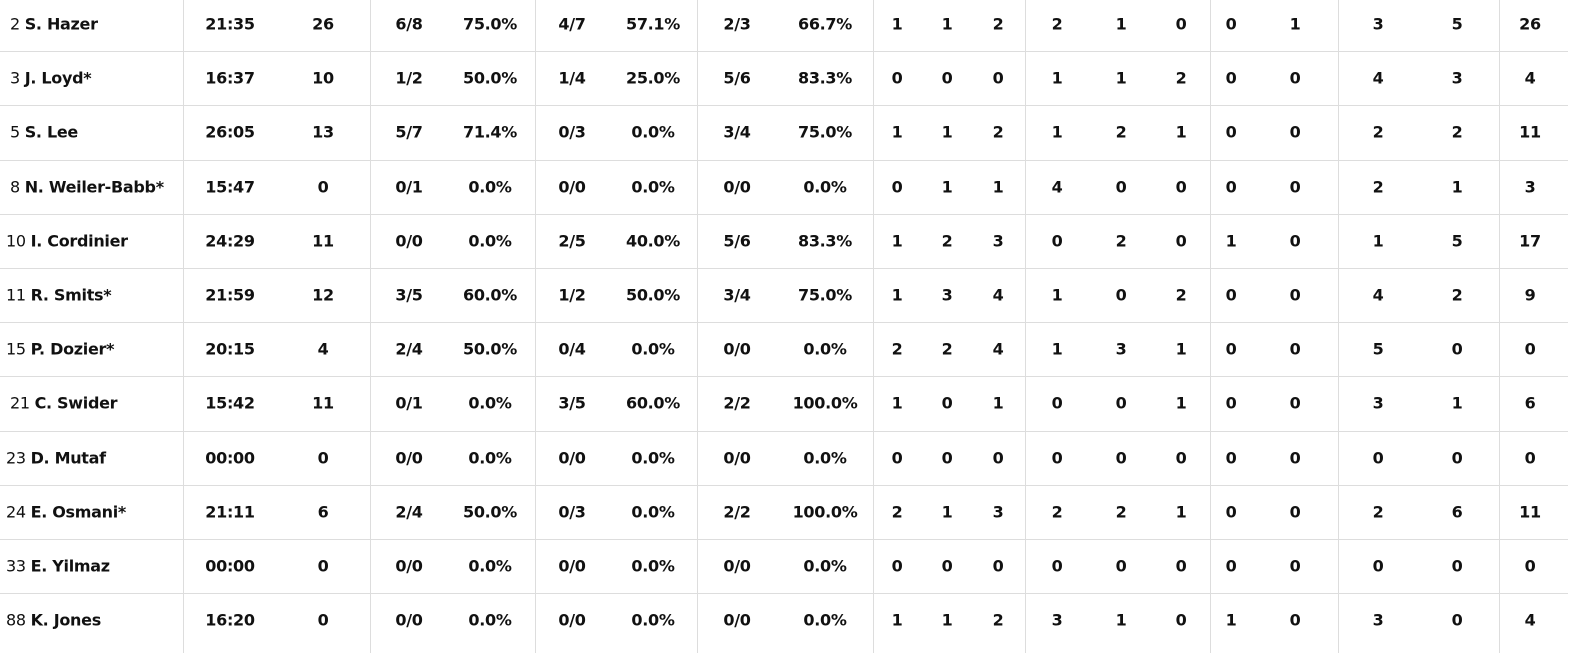  Describe the element at coordinates (71, 295) in the screenshot. I see `player-name: R. Smits*` at that location.